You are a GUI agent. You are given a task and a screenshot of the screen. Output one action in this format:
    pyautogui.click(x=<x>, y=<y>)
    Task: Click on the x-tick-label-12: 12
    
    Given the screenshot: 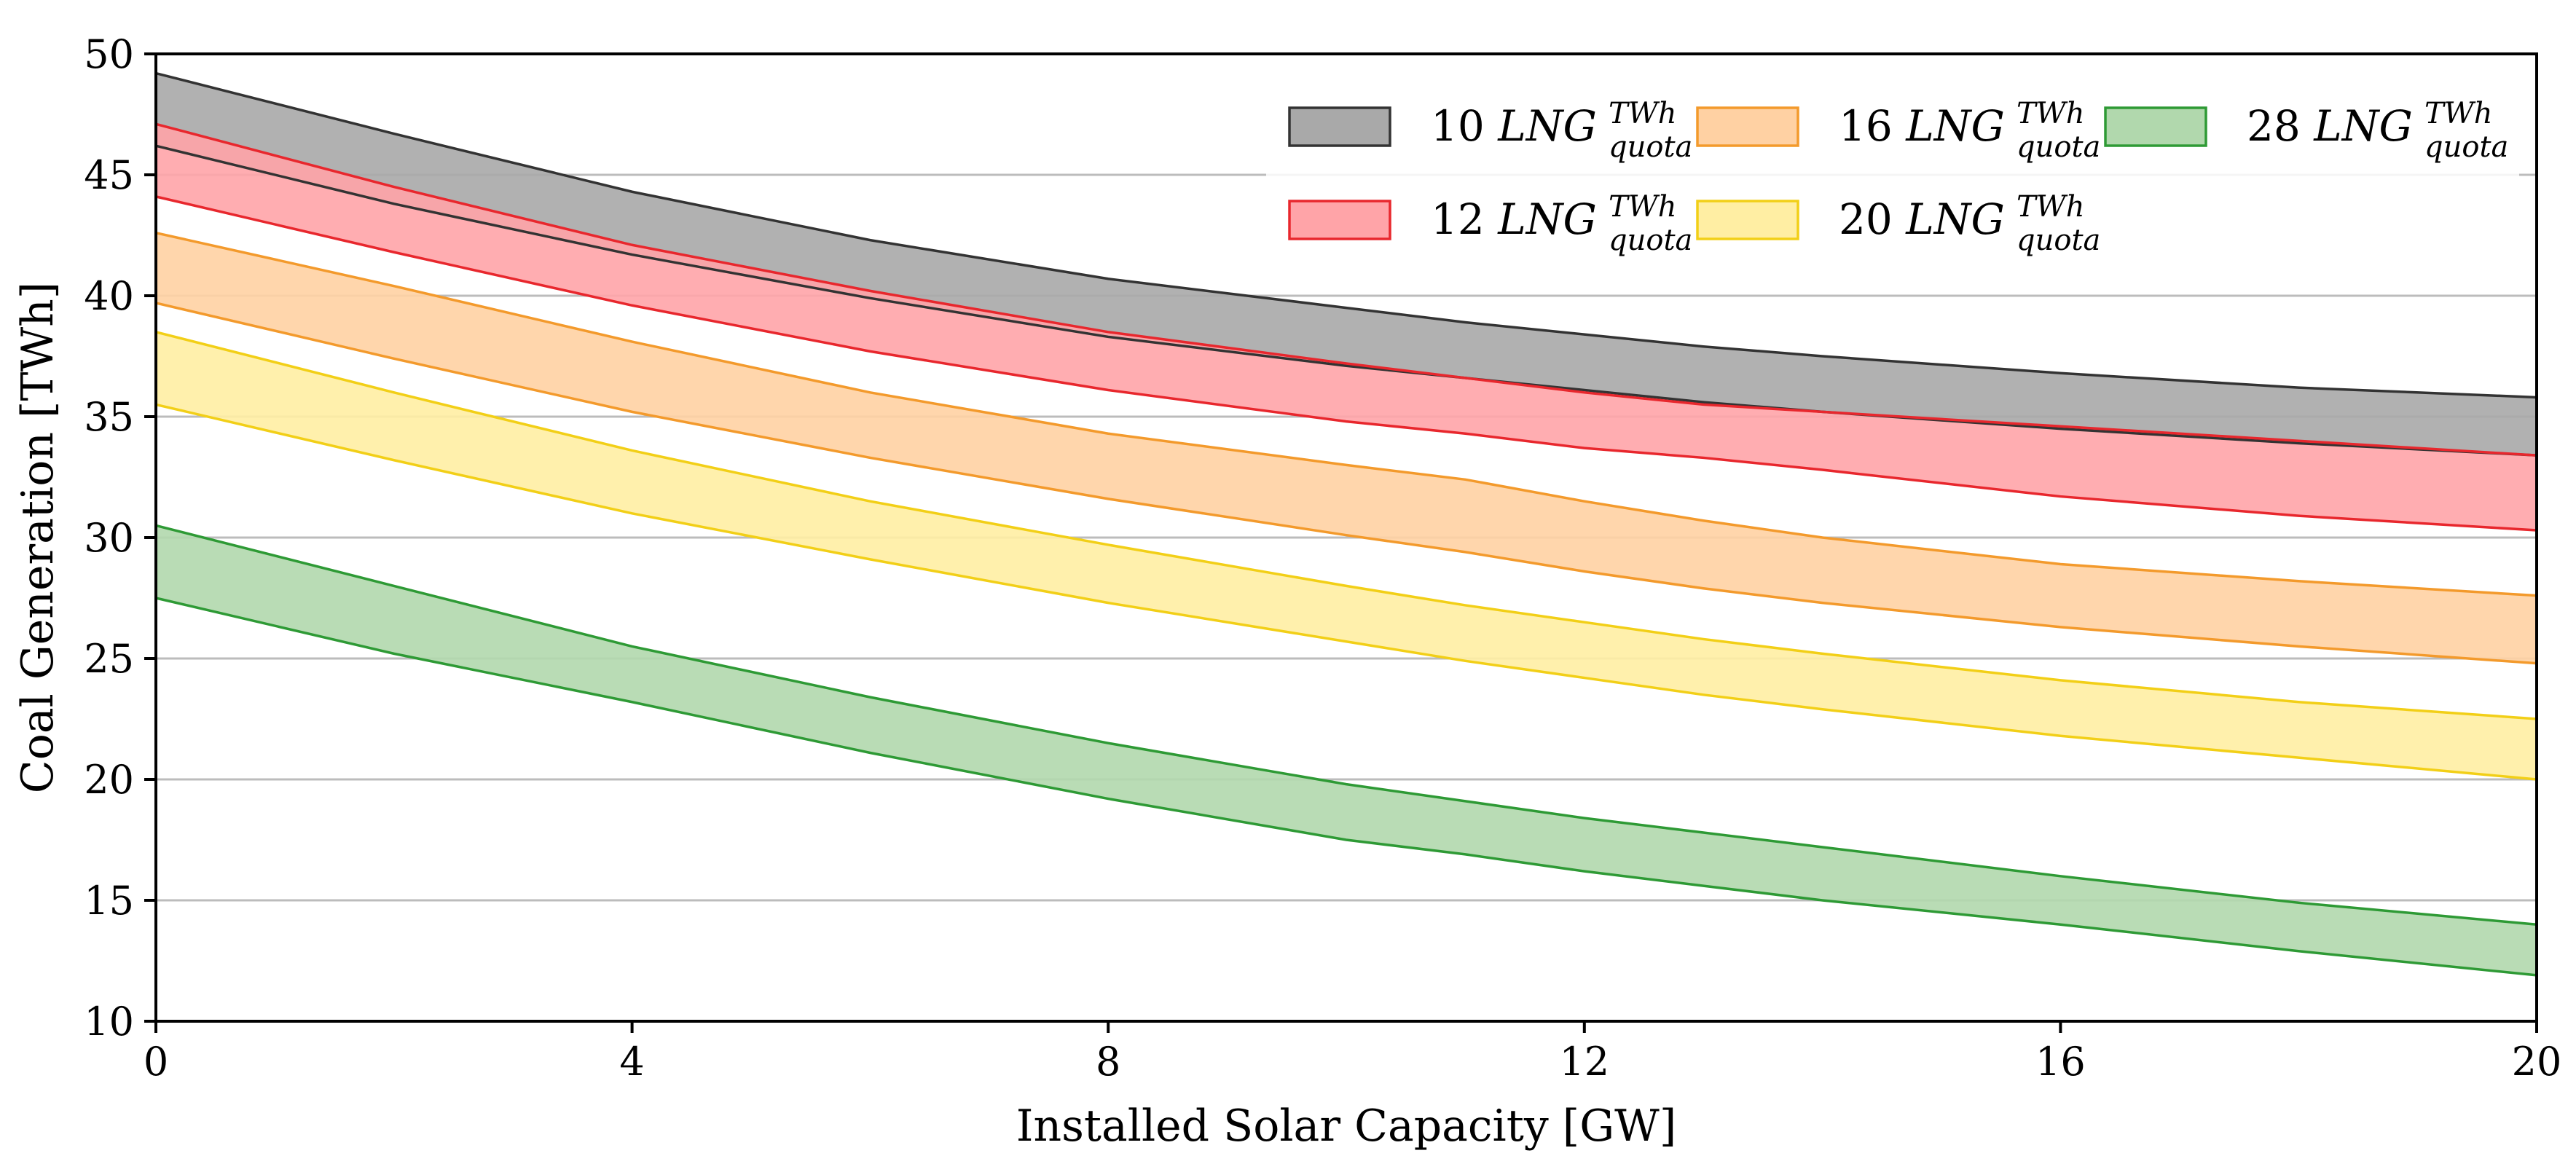 What is the action you would take?
    pyautogui.click(x=1584, y=1062)
    